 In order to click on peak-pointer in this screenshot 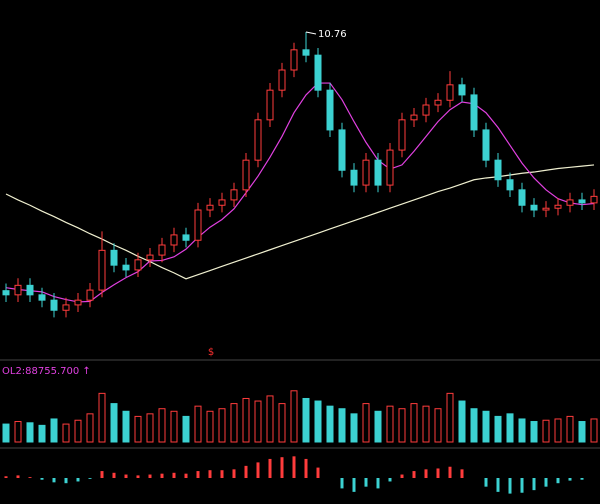, I will do `click(311, 33)`.